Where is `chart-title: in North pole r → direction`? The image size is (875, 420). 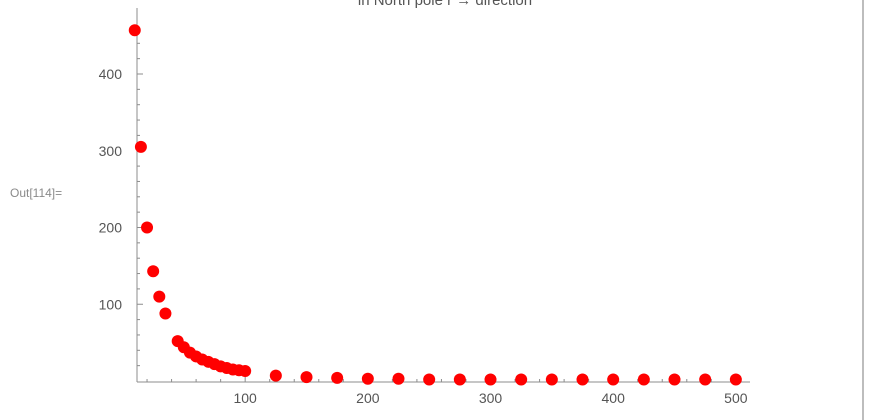
chart-title: in North pole r → direction is located at coordinates (445, 4).